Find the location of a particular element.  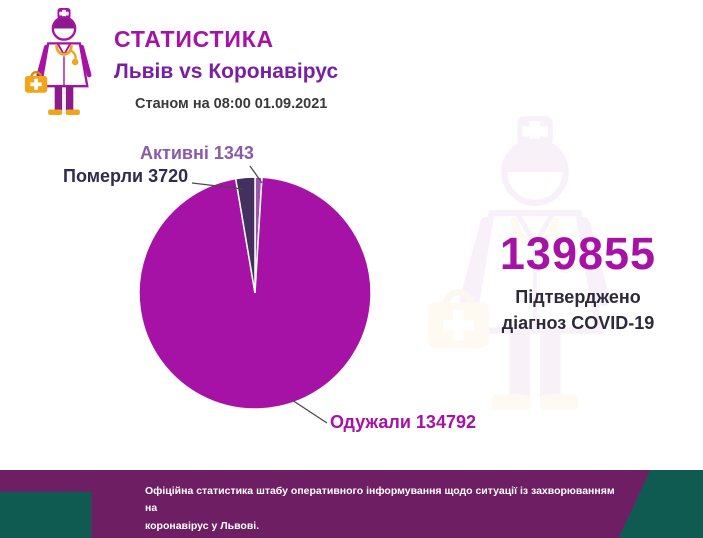

confirmed-caption: Підтверджено діагноз COVID-19 is located at coordinates (578, 310).